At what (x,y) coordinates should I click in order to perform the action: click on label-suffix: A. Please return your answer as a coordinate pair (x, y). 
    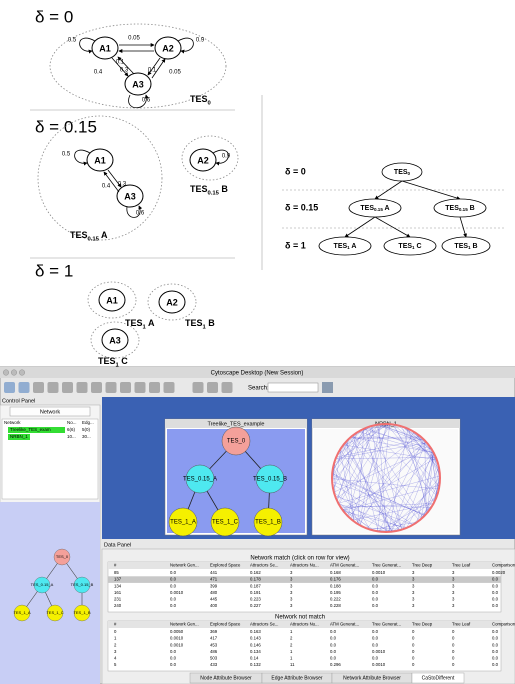
    Looking at the image, I should click on (353, 246).